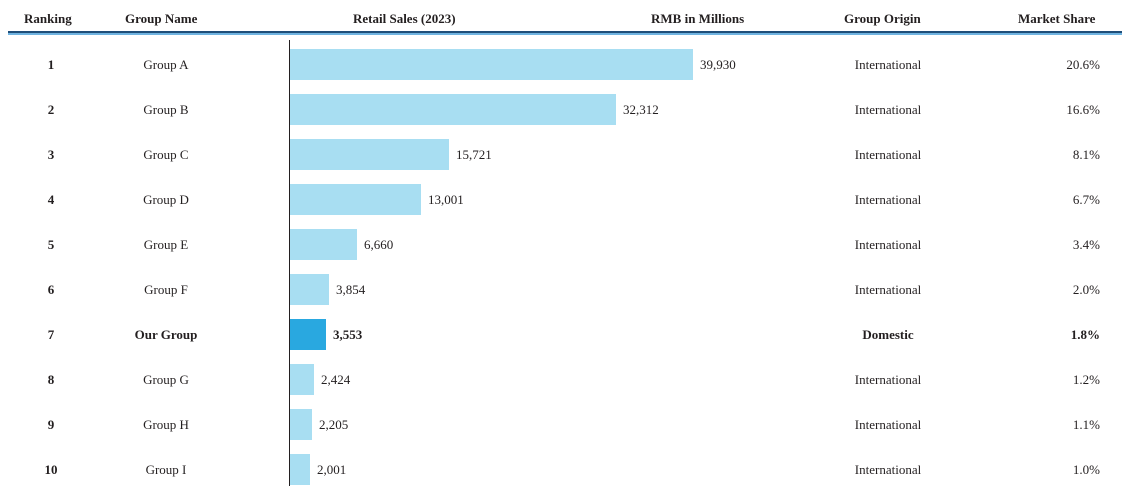  What do you see at coordinates (561, 334) in the screenshot?
I see `table-row: 7 Our Group 3,553 Domestic 1.8%` at bounding box center [561, 334].